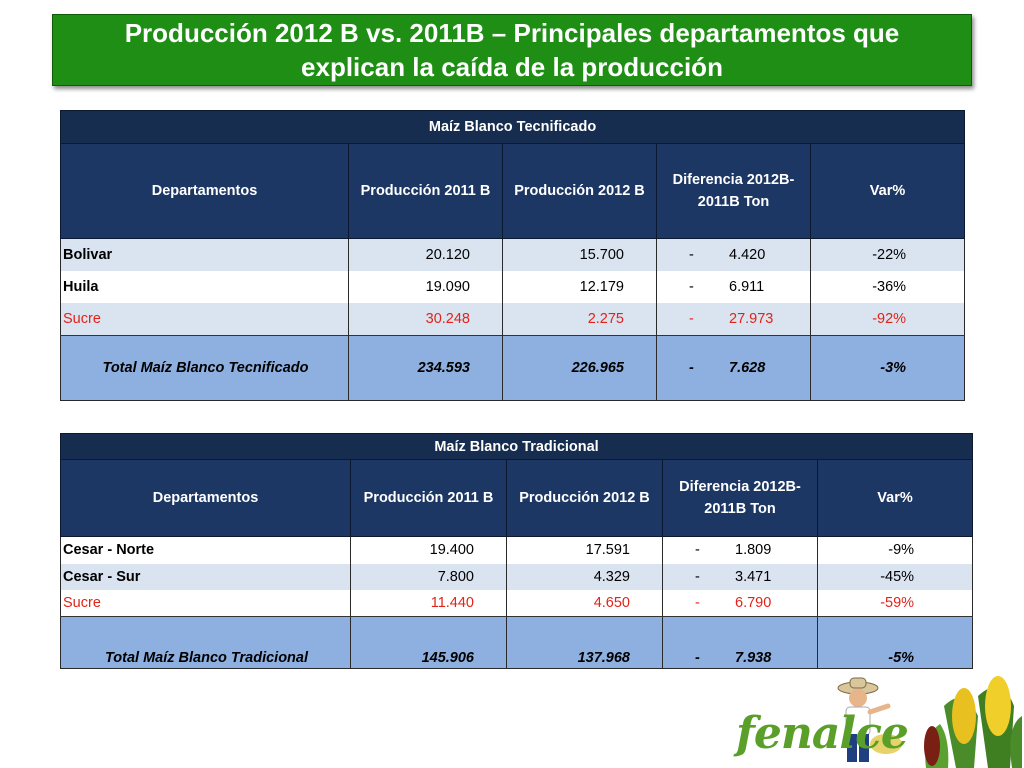 The height and width of the screenshot is (768, 1024). What do you see at coordinates (894, 642) in the screenshot?
I see `cell-total-var: -5%` at bounding box center [894, 642].